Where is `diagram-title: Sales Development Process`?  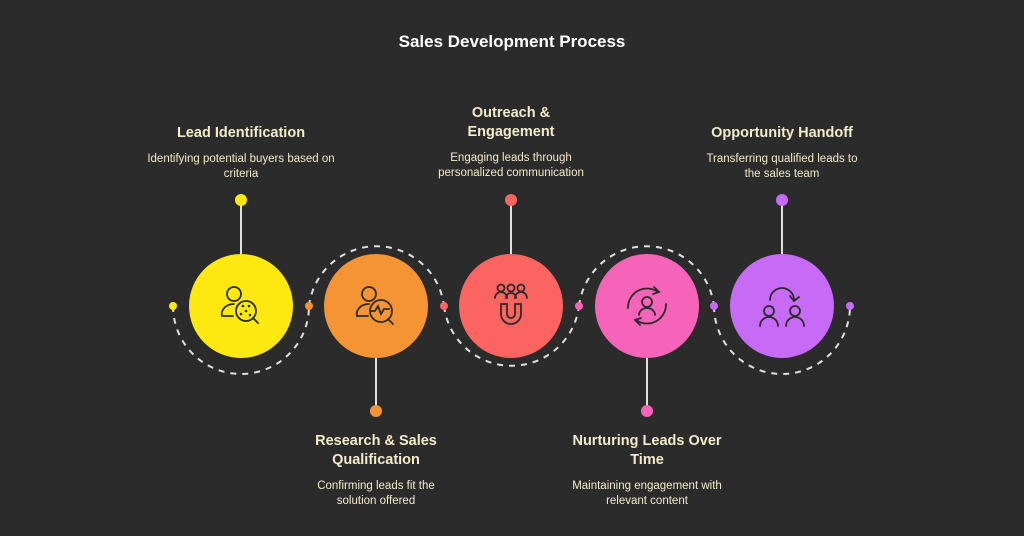 diagram-title: Sales Development Process is located at coordinates (512, 41).